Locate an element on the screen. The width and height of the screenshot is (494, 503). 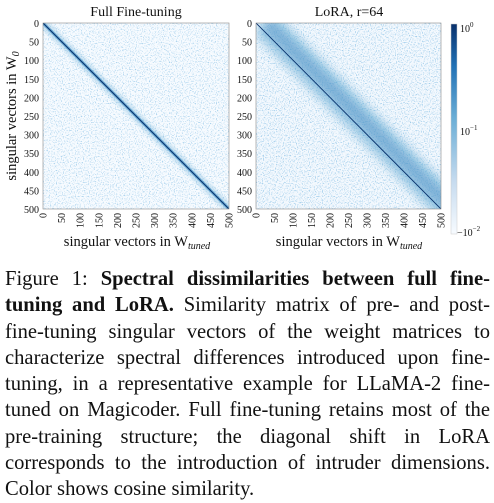
right-heatmap is located at coordinates (348, 116).